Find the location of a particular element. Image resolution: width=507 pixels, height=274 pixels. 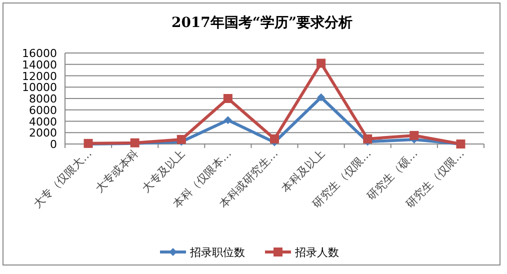

y-tick-label: 8000 is located at coordinates (43, 99).